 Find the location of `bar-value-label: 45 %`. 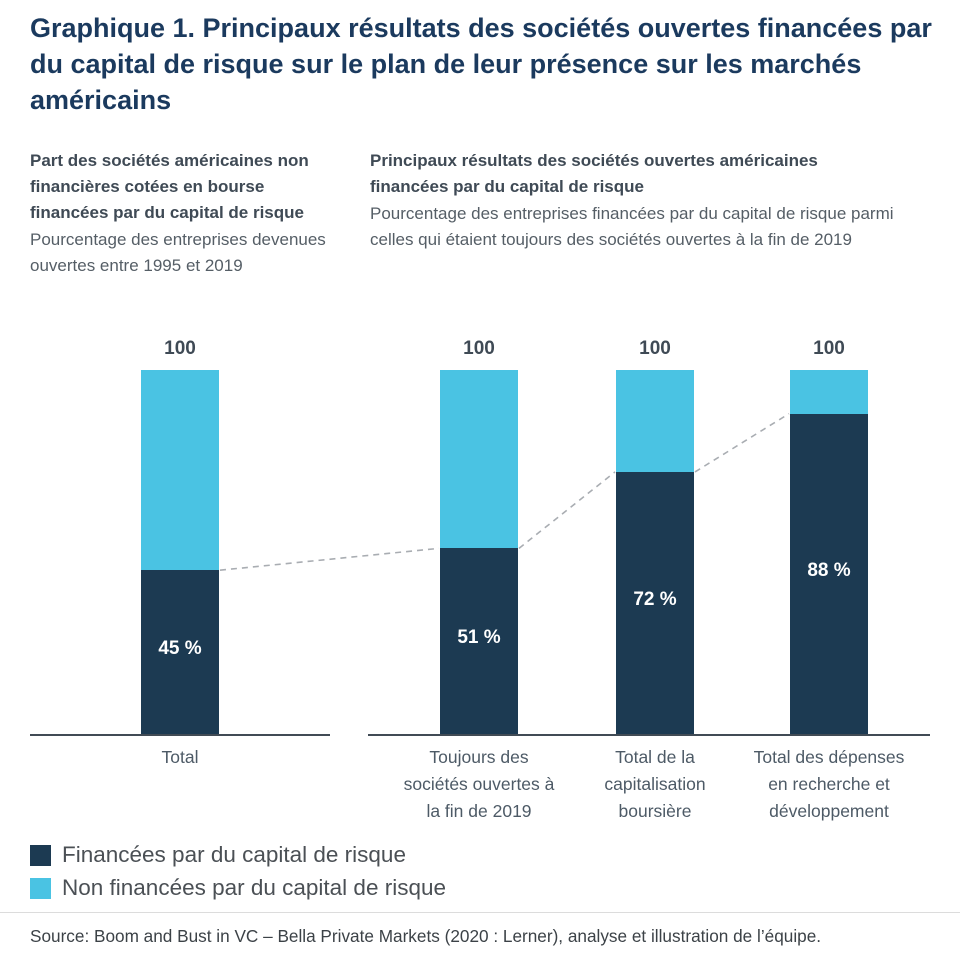

bar-value-label: 45 % is located at coordinates (180, 649).